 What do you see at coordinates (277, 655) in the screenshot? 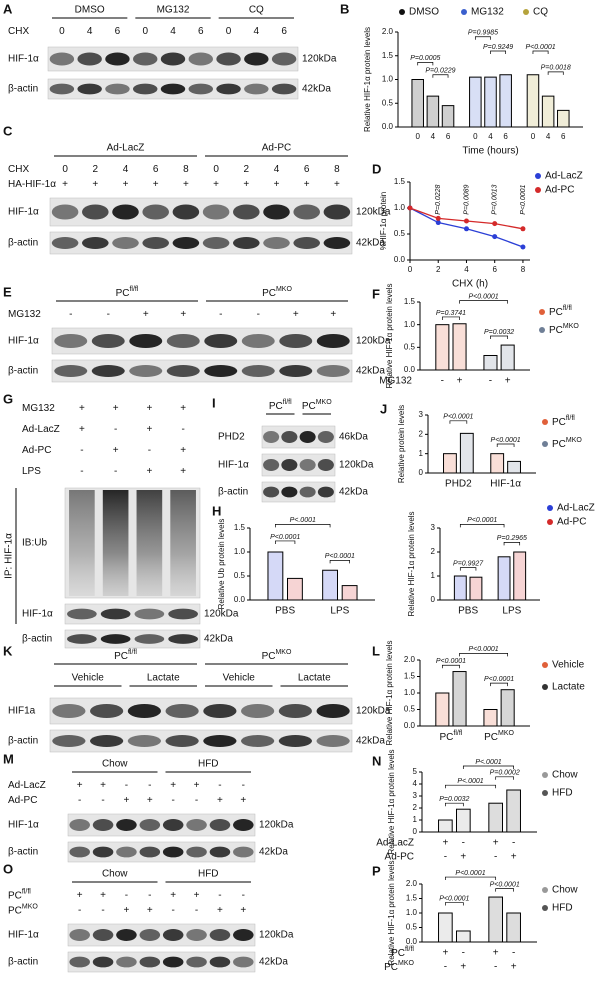
I see `group-label: PCMKO` at bounding box center [277, 655].